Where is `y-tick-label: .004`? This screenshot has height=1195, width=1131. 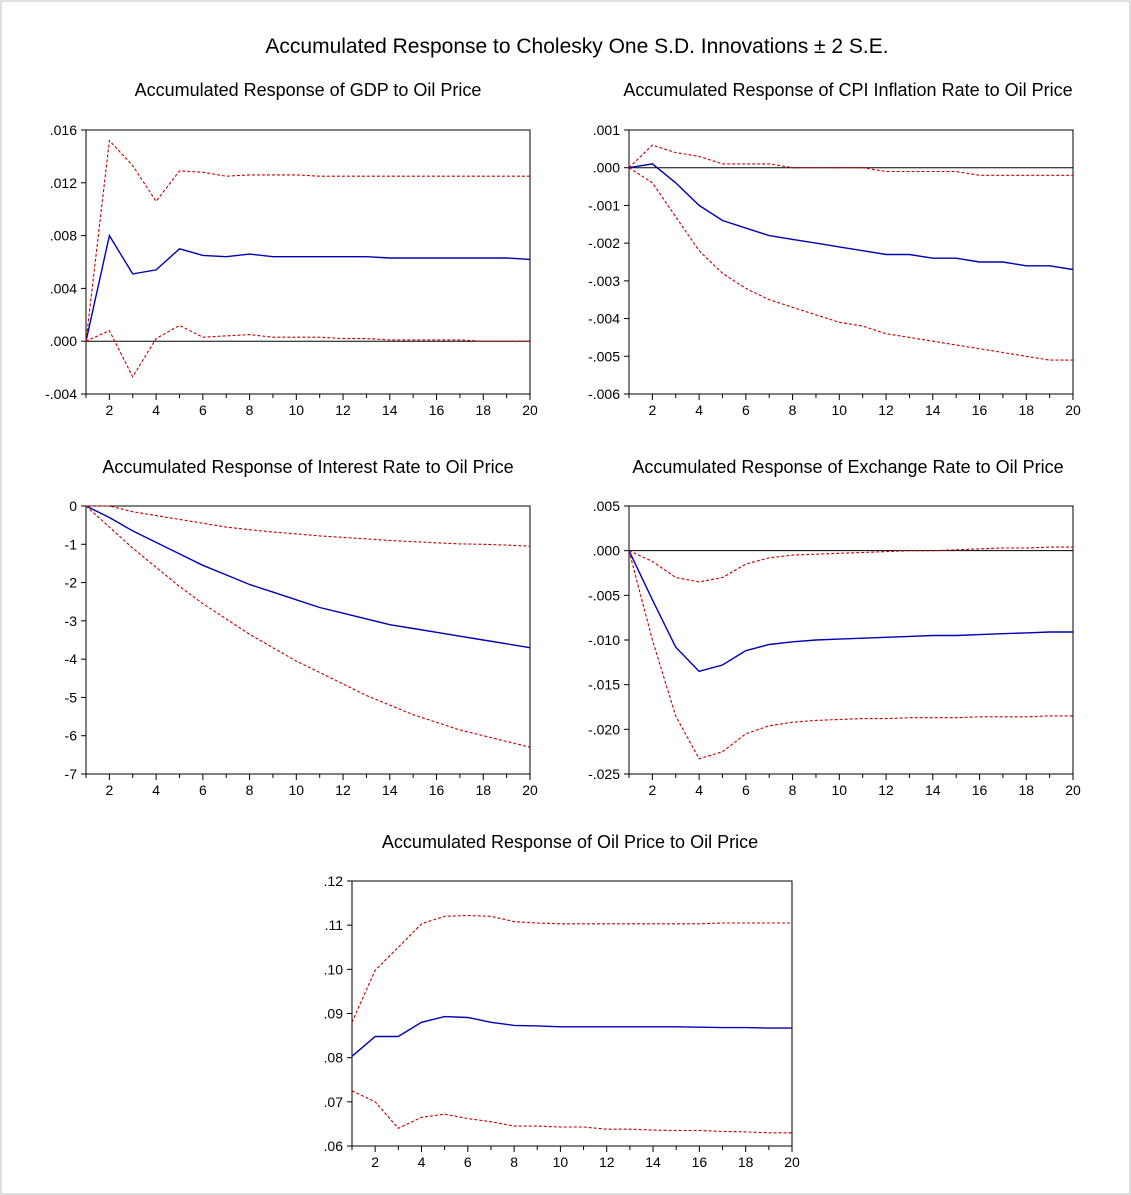
y-tick-label: .004 is located at coordinates (63, 288).